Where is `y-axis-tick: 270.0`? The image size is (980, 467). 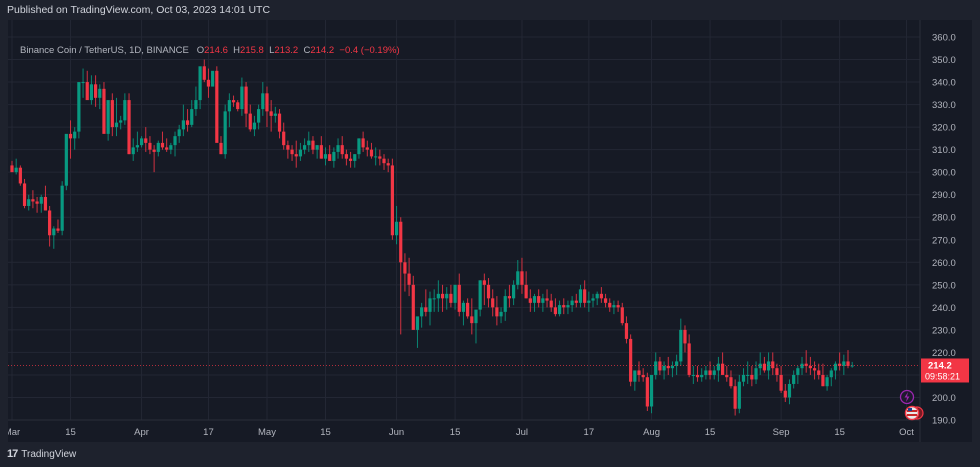
y-axis-tick: 270.0 is located at coordinates (944, 240).